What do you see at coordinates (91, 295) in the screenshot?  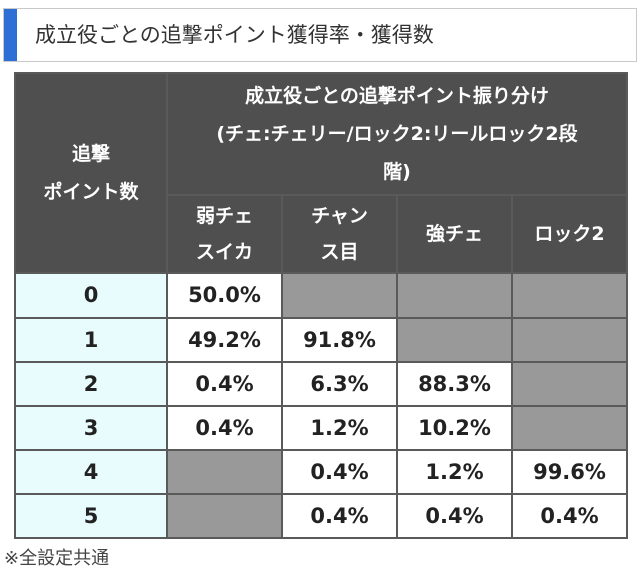 I see `row-header: 0` at bounding box center [91, 295].